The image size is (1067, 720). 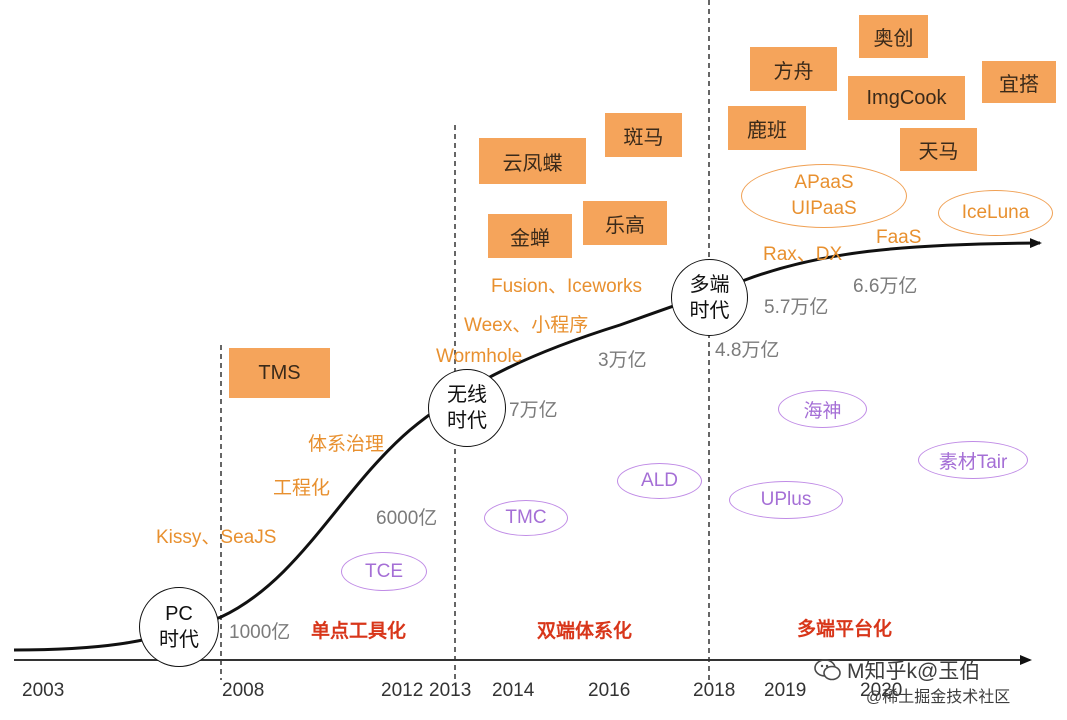 I want to click on system-oval: ALD, so click(x=659, y=481).